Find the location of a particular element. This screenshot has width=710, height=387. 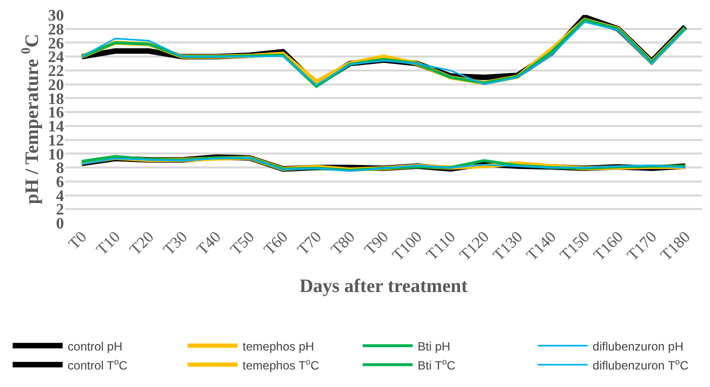

legend-label: Bti T$^{o}$C is located at coordinates (437, 364).